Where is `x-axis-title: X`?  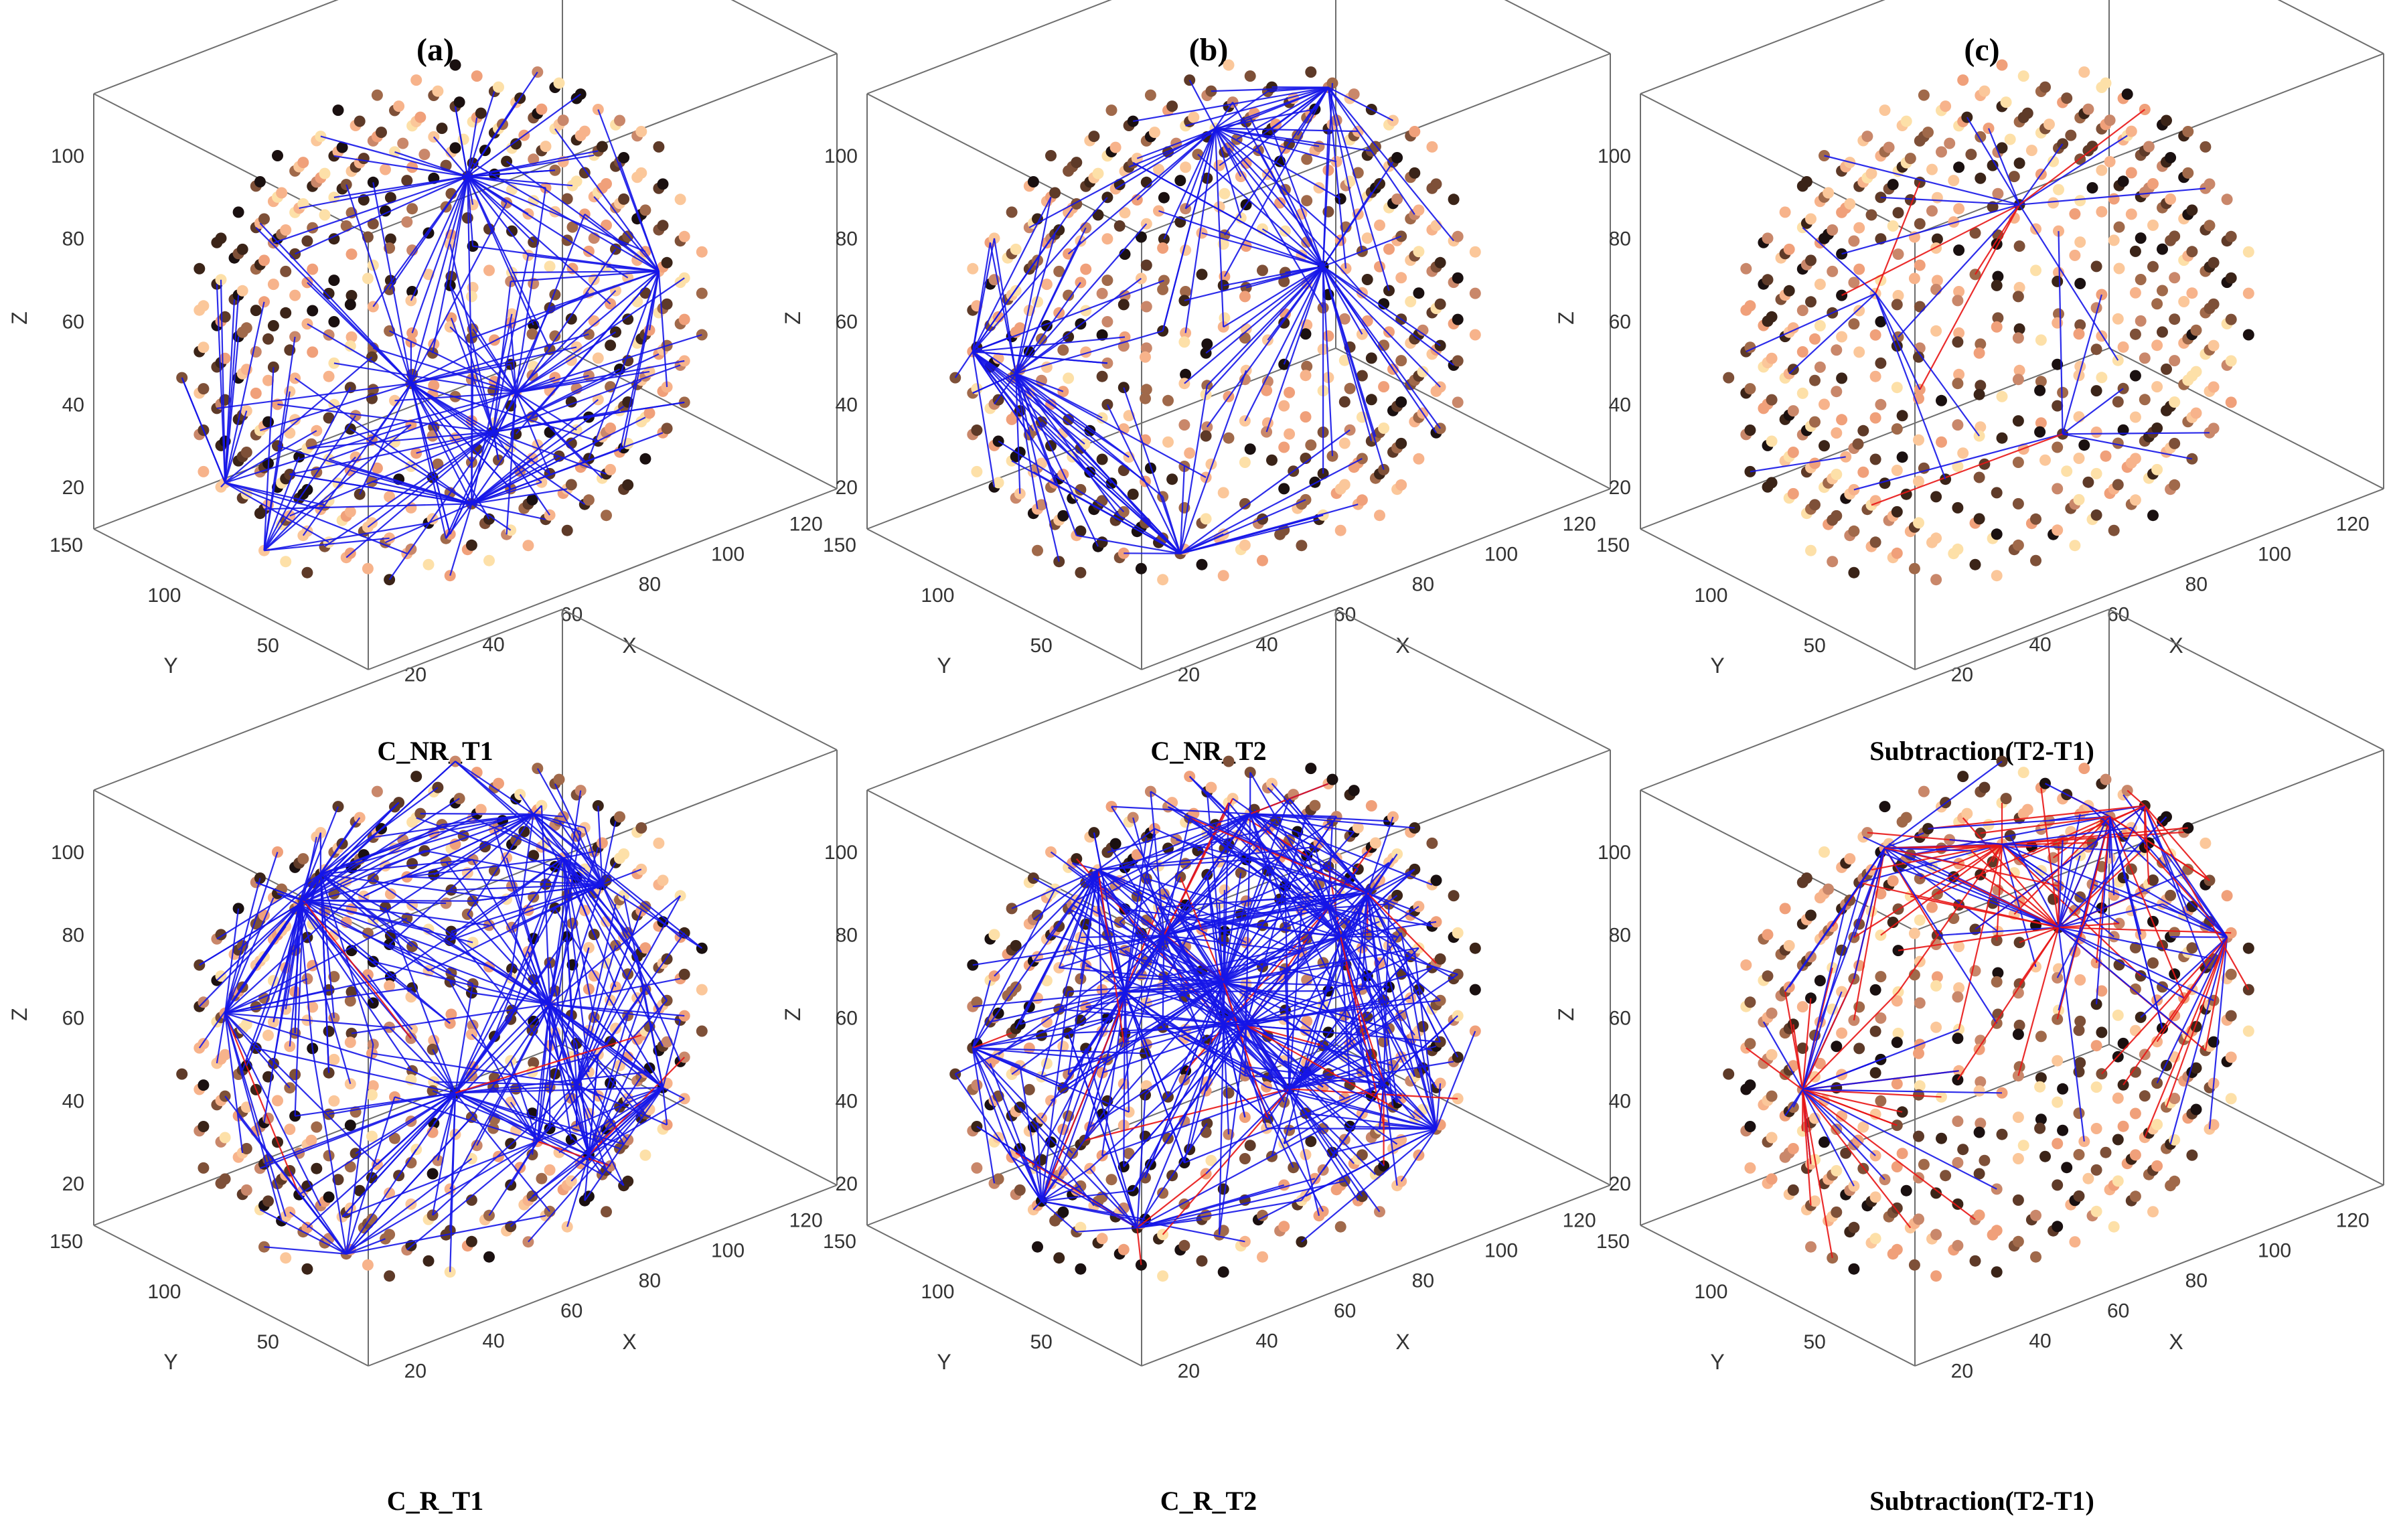 x-axis-title: X is located at coordinates (629, 1342).